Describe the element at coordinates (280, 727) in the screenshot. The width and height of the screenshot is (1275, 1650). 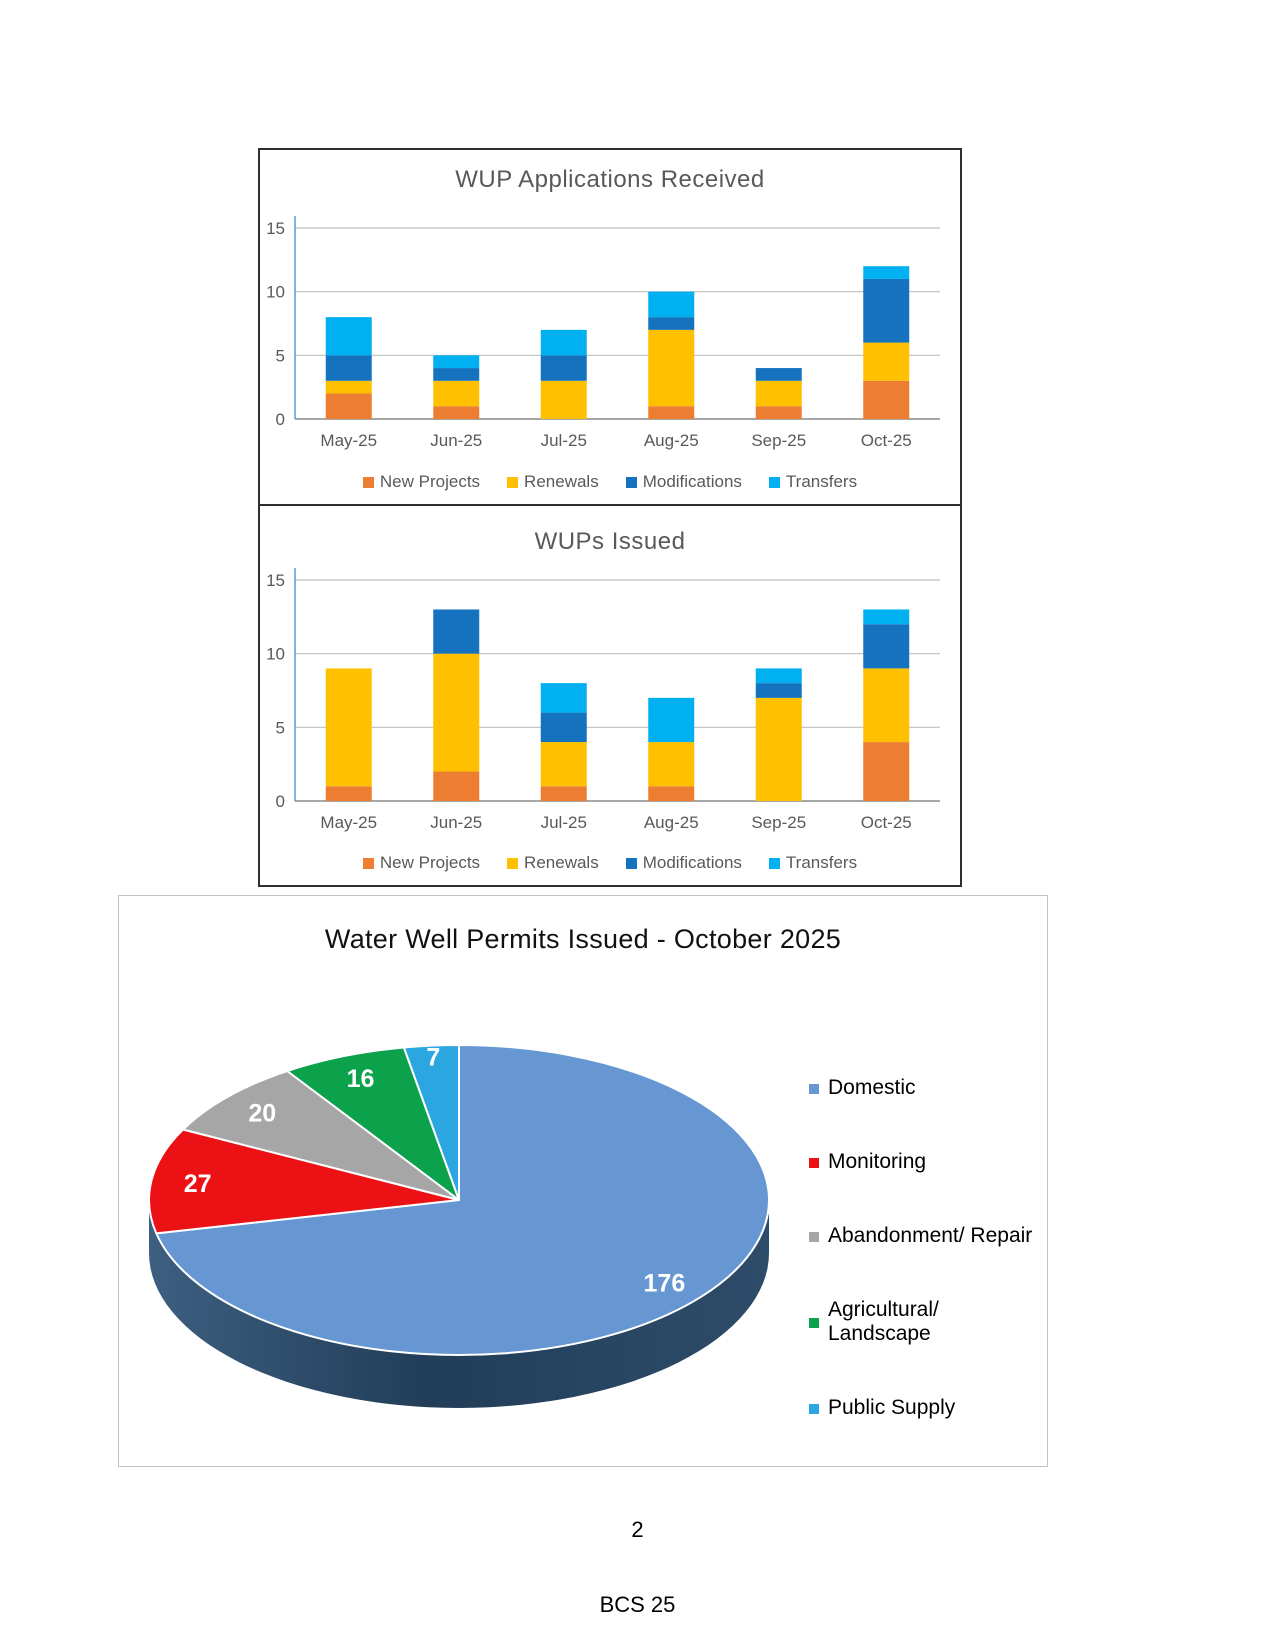
I see `y-tick-label: 5` at that location.